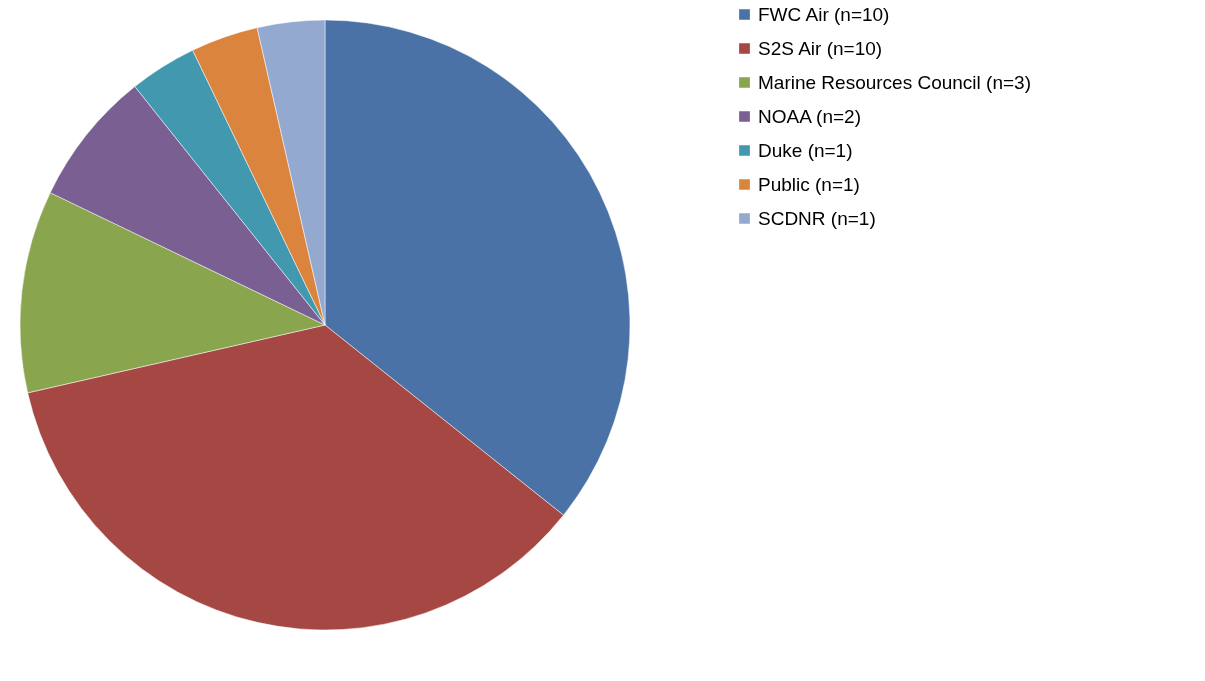  I want to click on legend-label: Public (n=1), so click(809, 184).